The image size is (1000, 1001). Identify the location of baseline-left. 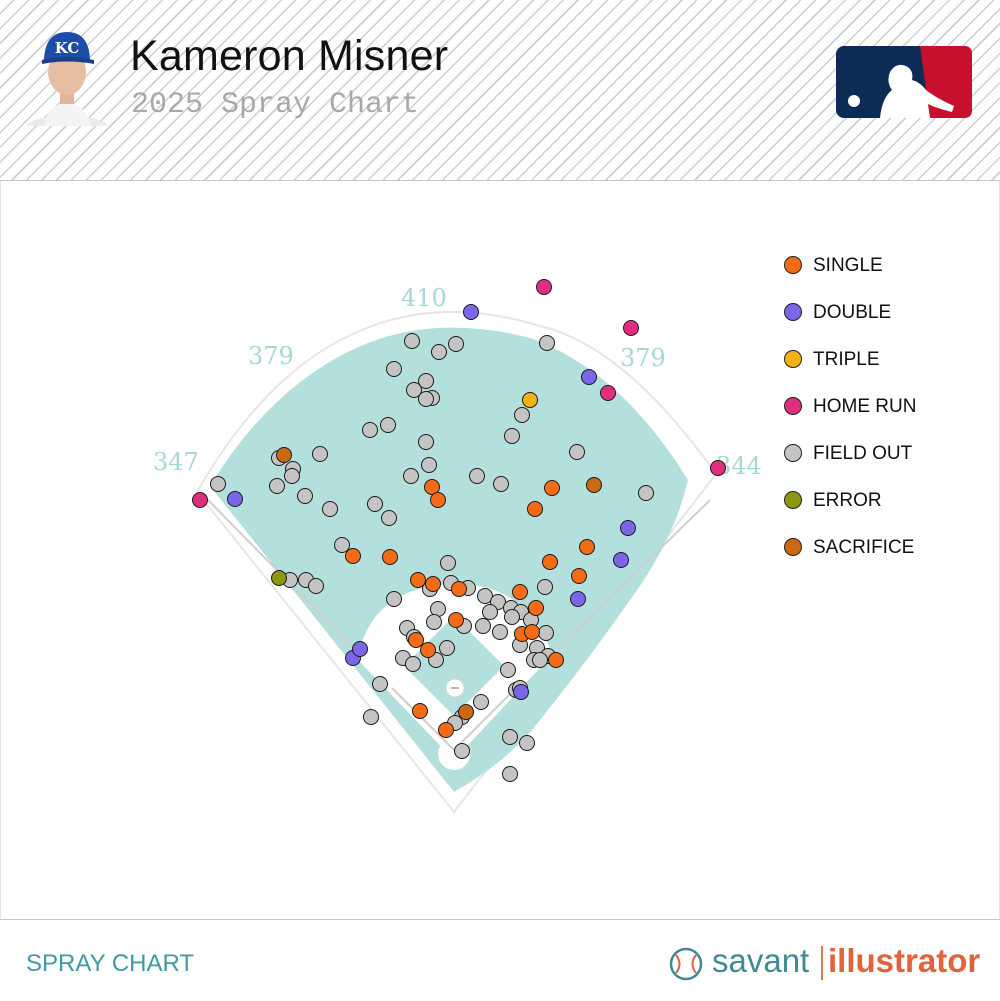
(423, 719).